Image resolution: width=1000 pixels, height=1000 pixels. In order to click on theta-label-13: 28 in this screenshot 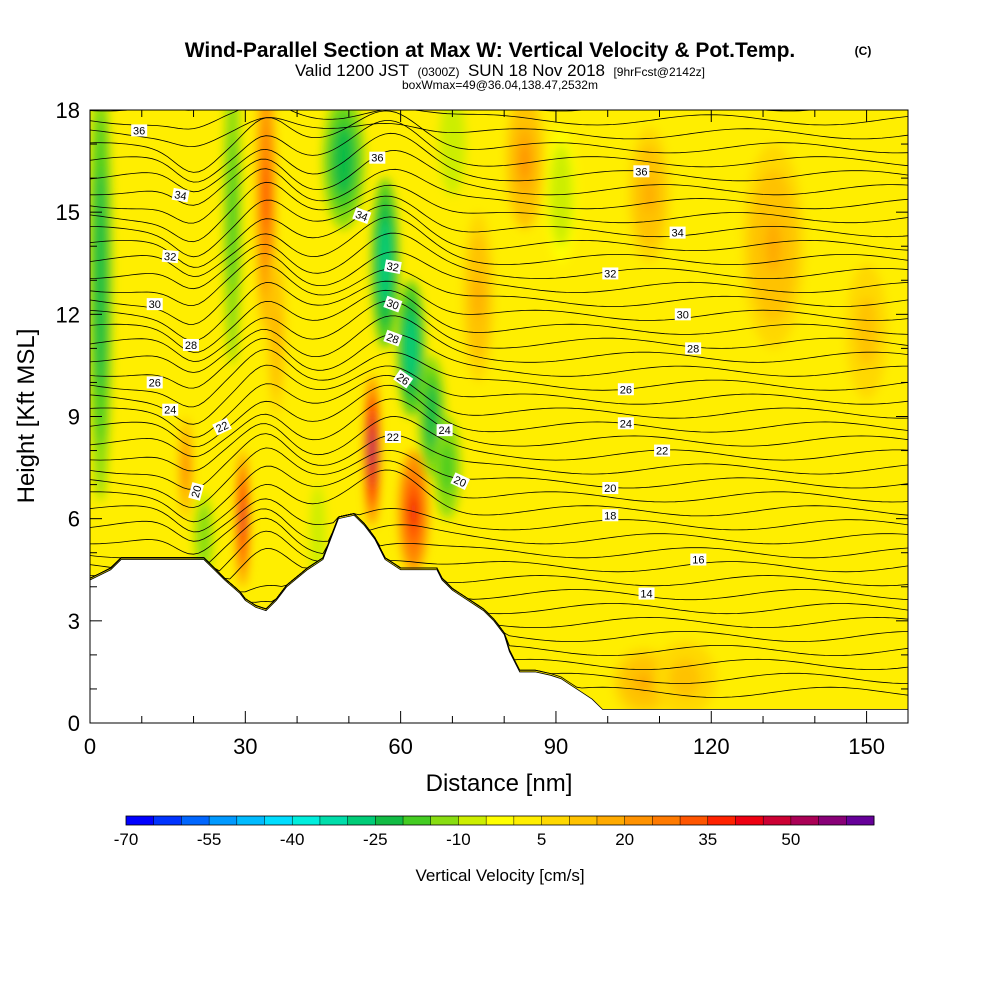, I will do `click(393, 338)`.